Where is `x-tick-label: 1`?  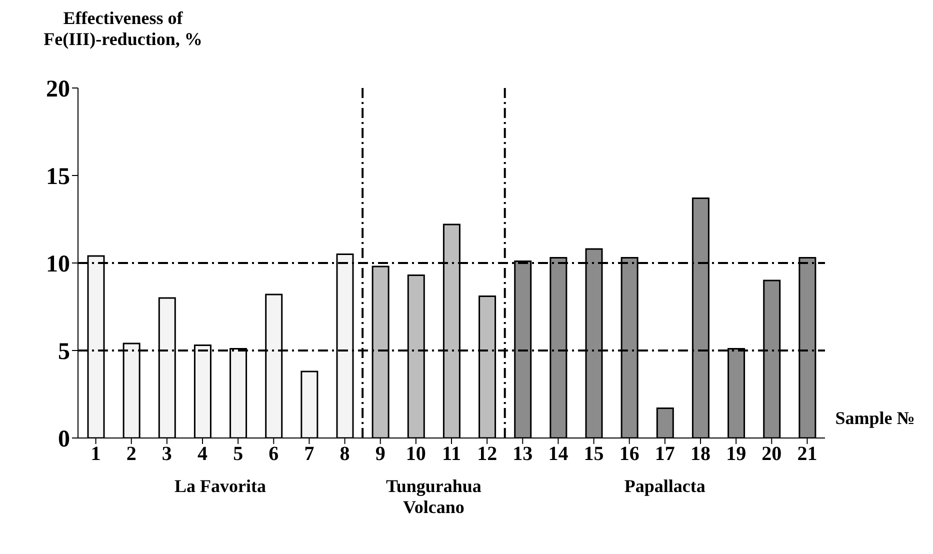 x-tick-label: 1 is located at coordinates (95, 454).